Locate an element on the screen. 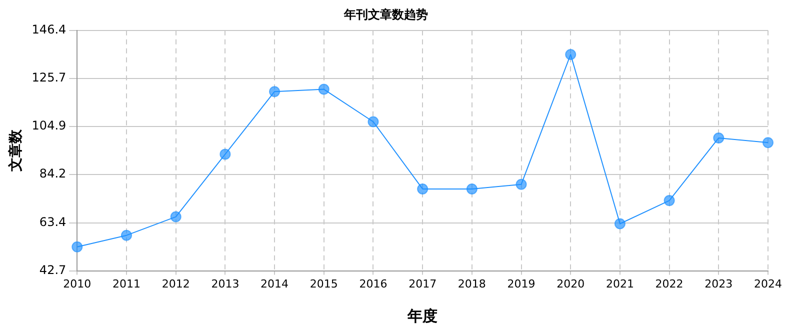  x-tick-label: 2022 is located at coordinates (669, 283).